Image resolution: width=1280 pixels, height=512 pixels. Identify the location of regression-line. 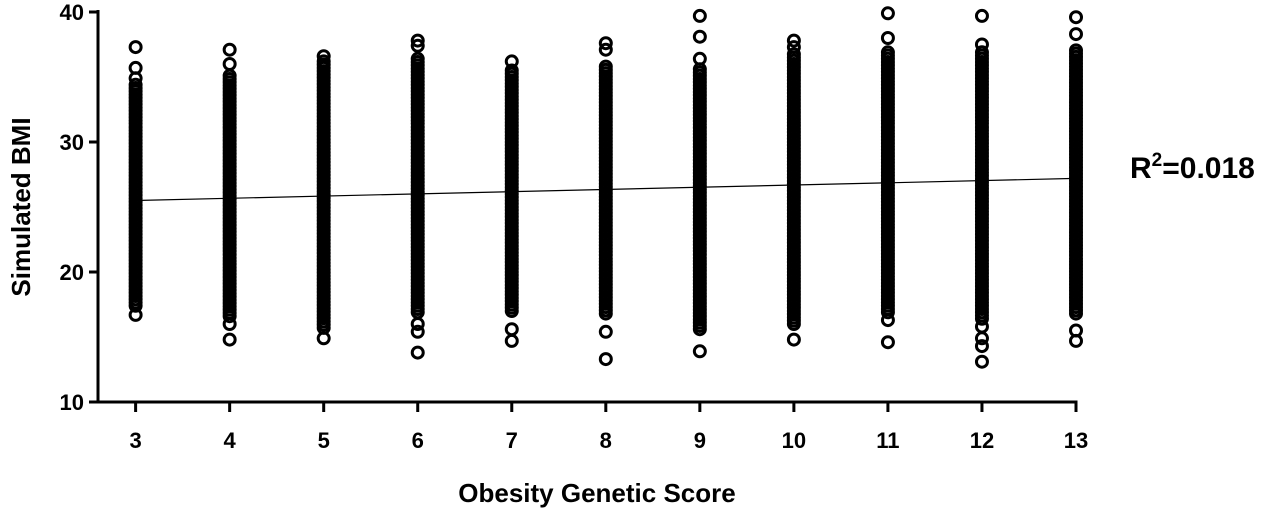
(606, 189).